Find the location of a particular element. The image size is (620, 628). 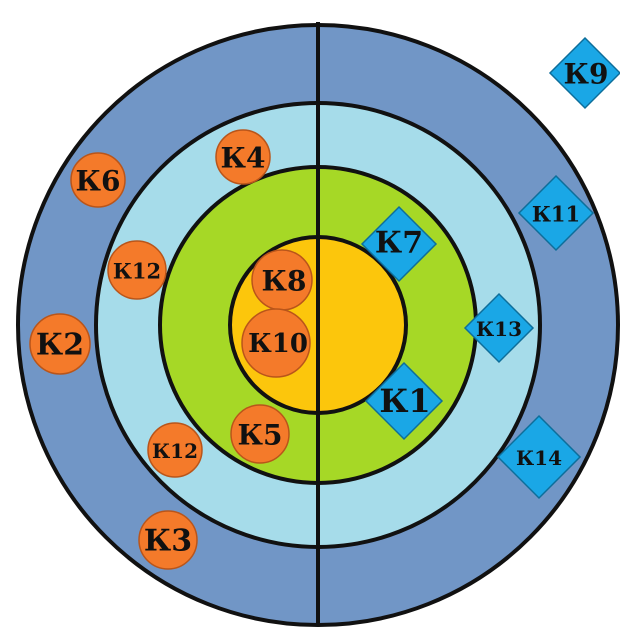

diamond-marker-k7: К7 is located at coordinates (399, 244).